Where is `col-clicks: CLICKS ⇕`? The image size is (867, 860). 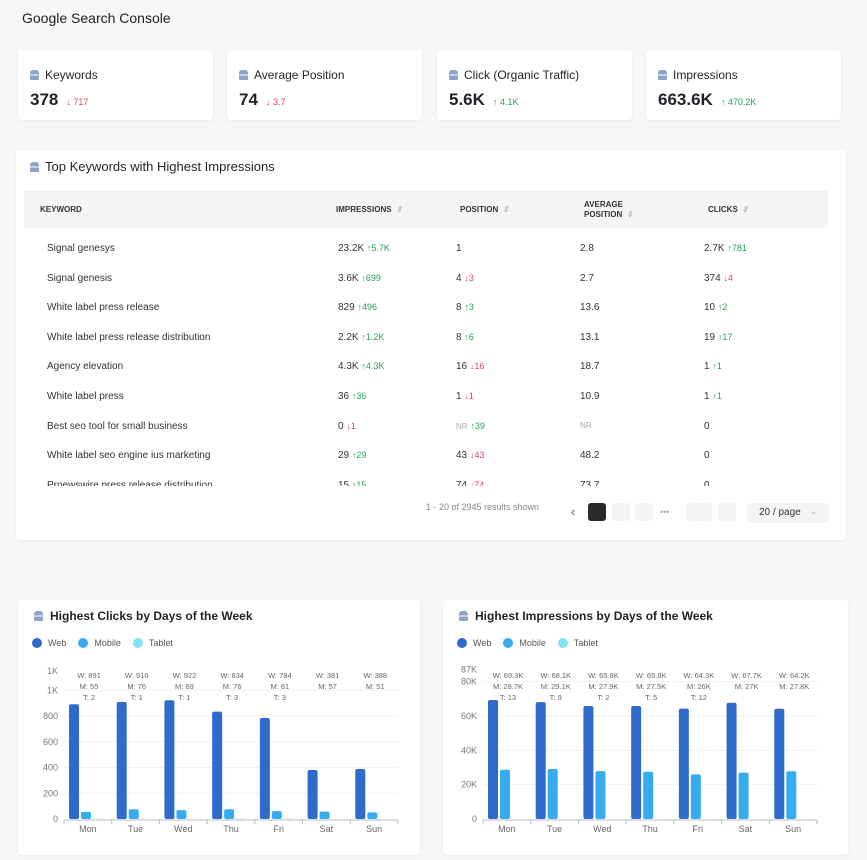 col-clicks: CLICKS ⇕ is located at coordinates (728, 209).